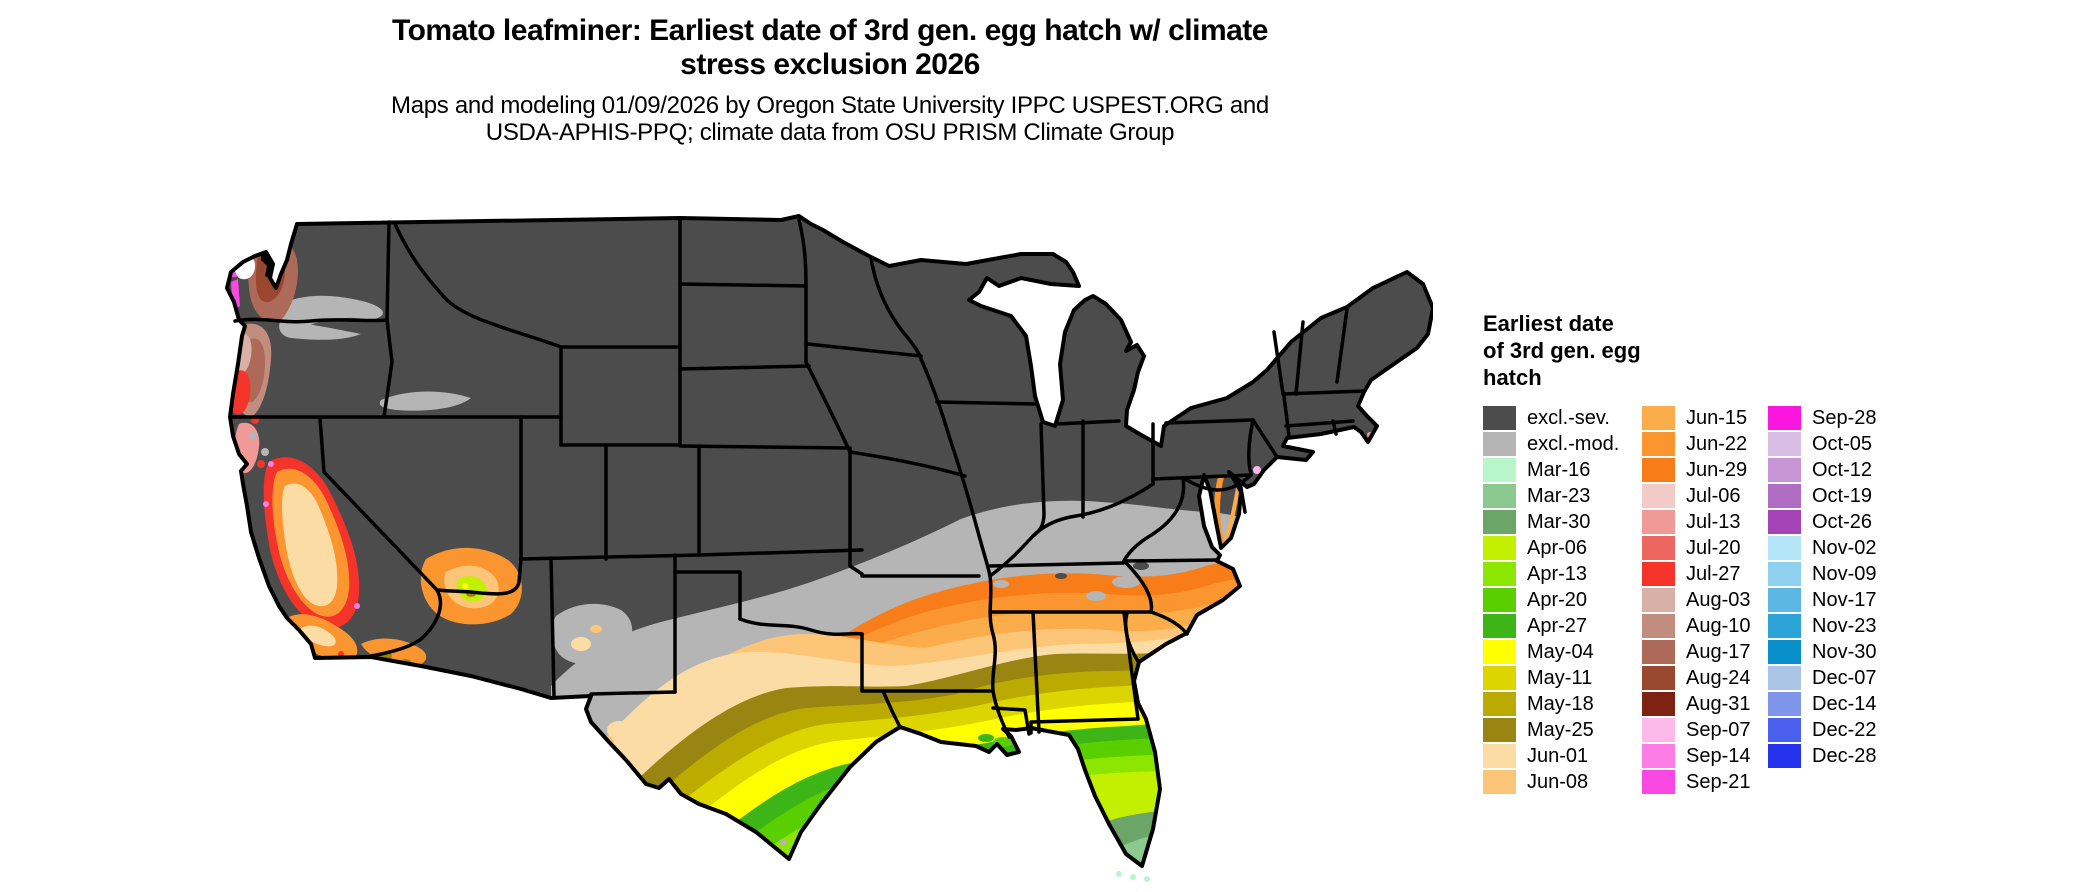 The height and width of the screenshot is (892, 2100). Describe the element at coordinates (1568, 417) in the screenshot. I see `legend-date-label: excl.-sev.` at that location.